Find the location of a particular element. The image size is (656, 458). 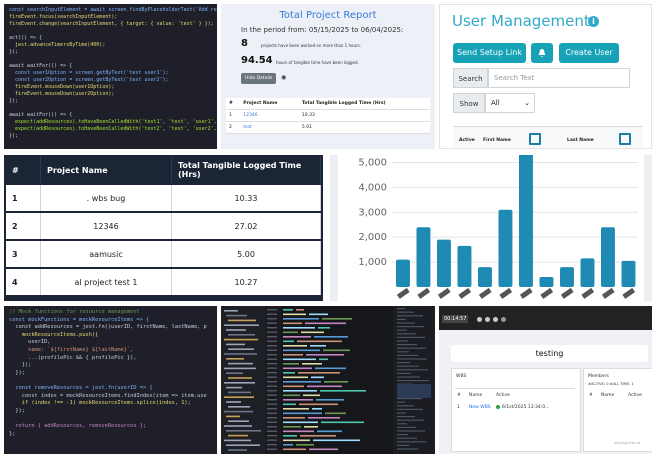

members-counts: #ACTIVE: 0 #ALL TIME: 1 is located at coordinates (611, 384).